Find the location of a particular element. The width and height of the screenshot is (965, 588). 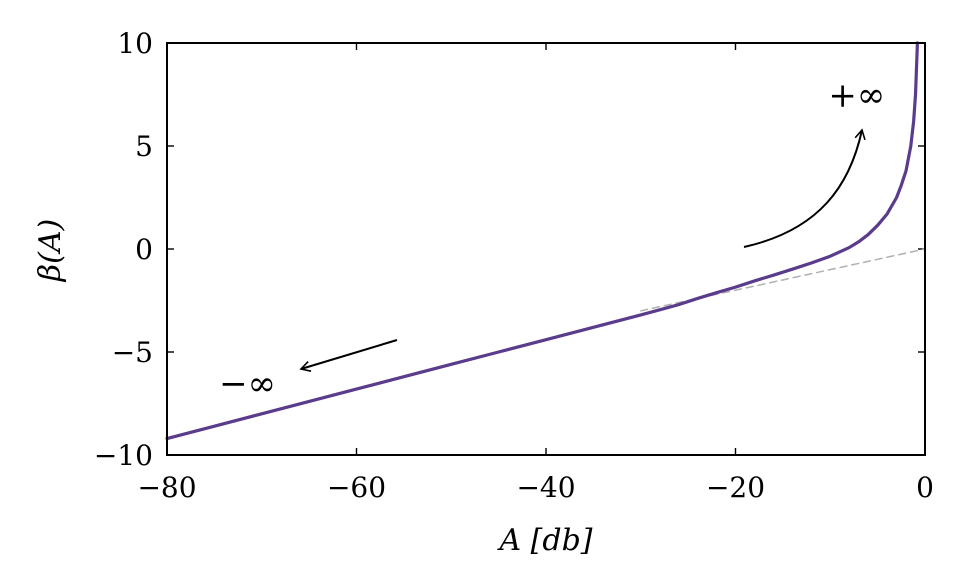

x-tick-label: −20 is located at coordinates (735, 487).